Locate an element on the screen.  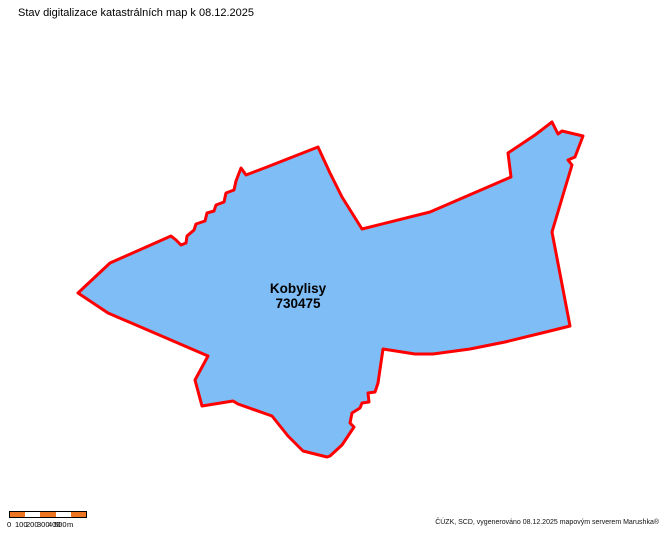
scalebar-label: 500 is located at coordinates (60, 524).